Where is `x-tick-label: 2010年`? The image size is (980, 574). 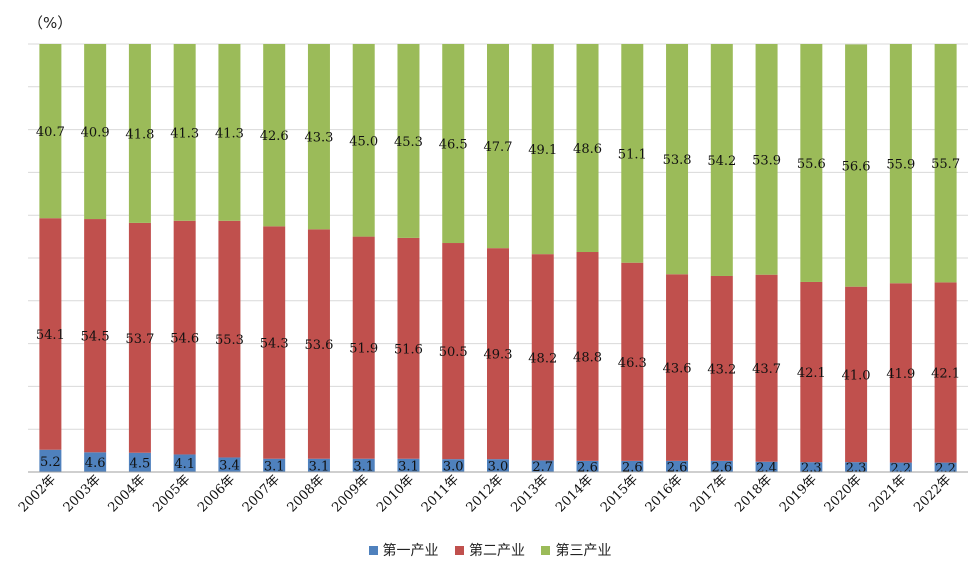 x-tick-label: 2010年 is located at coordinates (395, 493).